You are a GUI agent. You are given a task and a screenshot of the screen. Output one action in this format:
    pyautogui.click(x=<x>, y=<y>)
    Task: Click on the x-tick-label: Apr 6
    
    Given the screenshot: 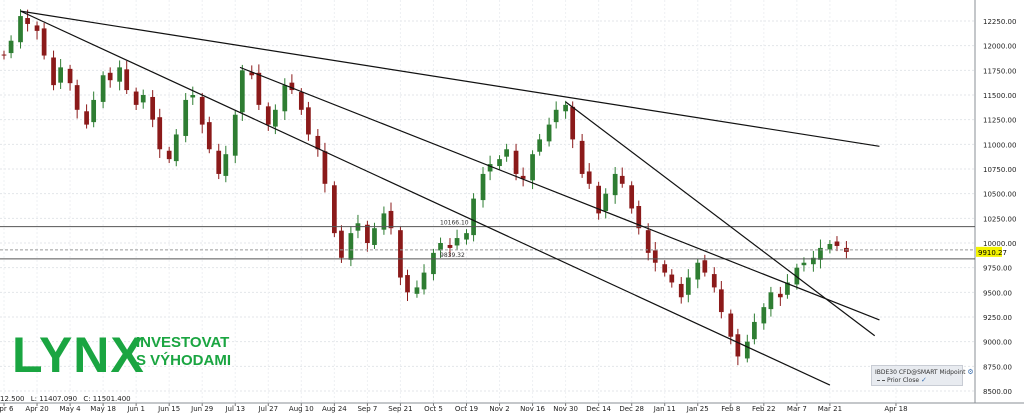 What is the action you would take?
    pyautogui.click(x=7, y=409)
    